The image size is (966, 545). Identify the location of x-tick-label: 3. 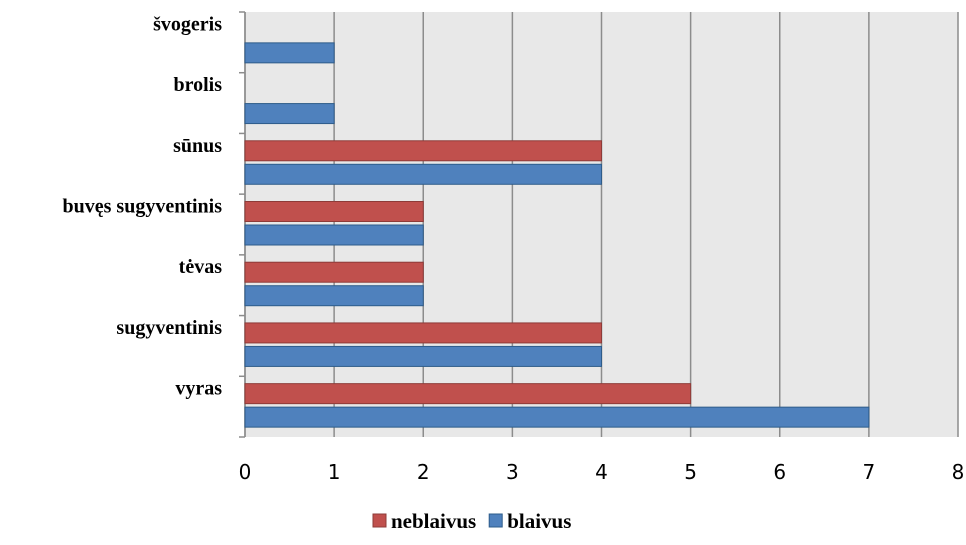
(512, 472).